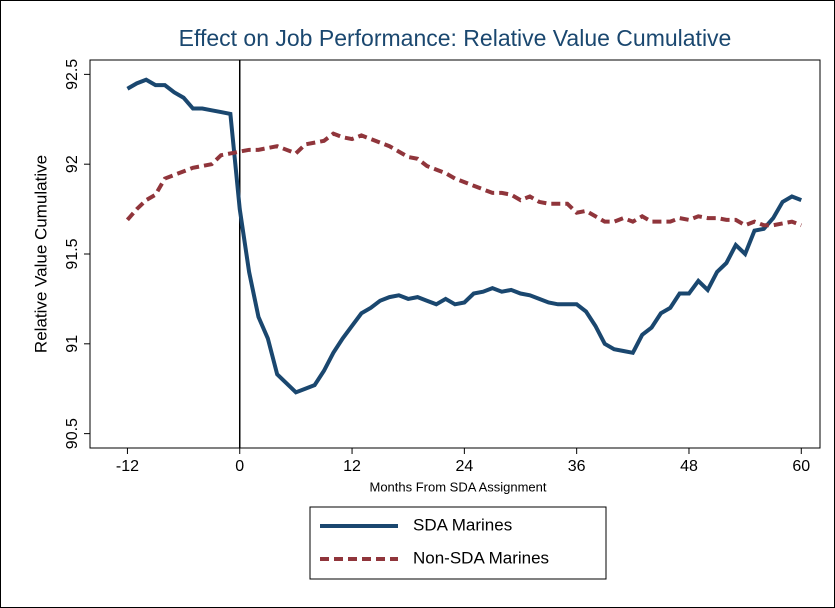 The width and height of the screenshot is (835, 608). What do you see at coordinates (72, 344) in the screenshot?
I see `y-tick-label: 91` at bounding box center [72, 344].